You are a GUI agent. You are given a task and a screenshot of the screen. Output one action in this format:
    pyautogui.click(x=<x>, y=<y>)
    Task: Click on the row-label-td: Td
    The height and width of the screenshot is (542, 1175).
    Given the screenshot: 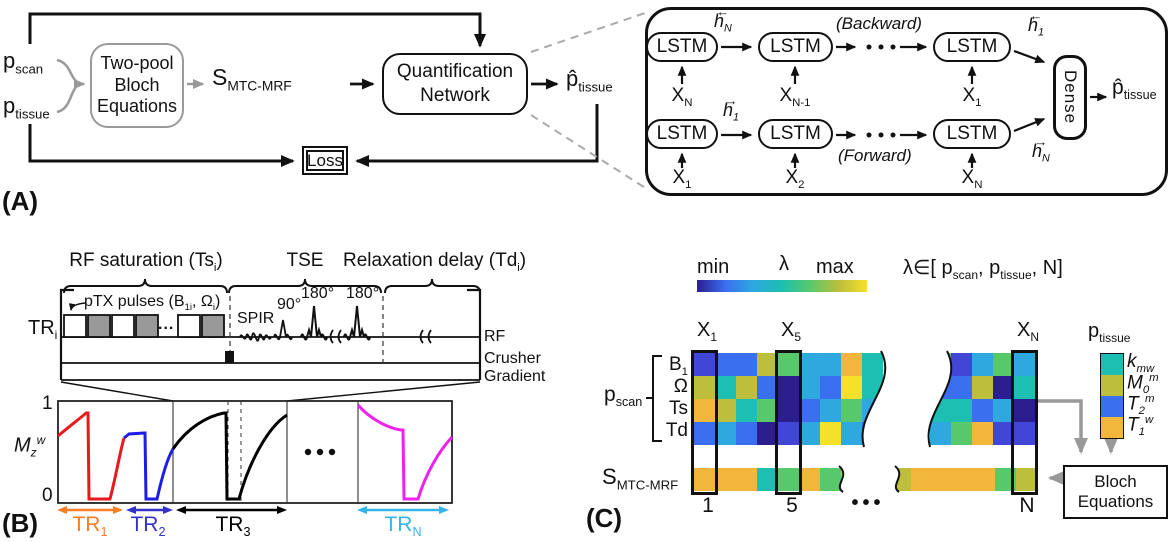 What is the action you would take?
    pyautogui.click(x=676, y=430)
    